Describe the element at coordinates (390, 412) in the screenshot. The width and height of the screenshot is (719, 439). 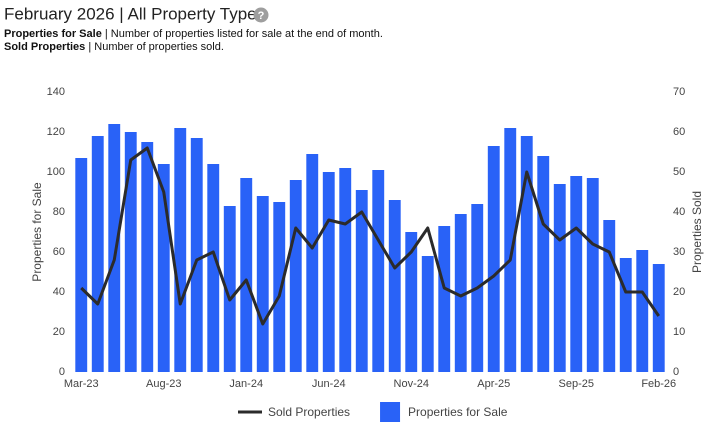
I see `legend-swatch` at that location.